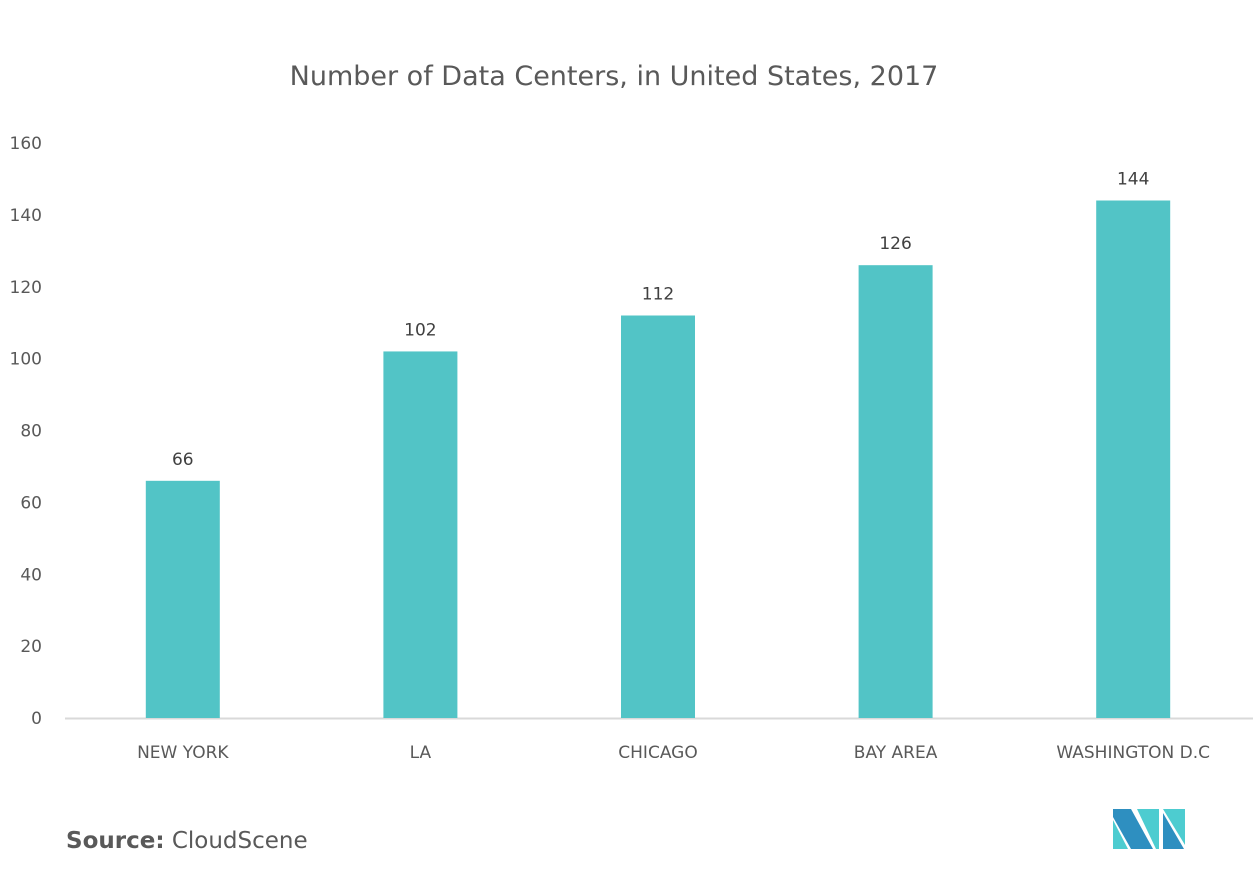 Image resolution: width=1253 pixels, height=880 pixels. I want to click on logo-part-dark-left, so click(1133, 829).